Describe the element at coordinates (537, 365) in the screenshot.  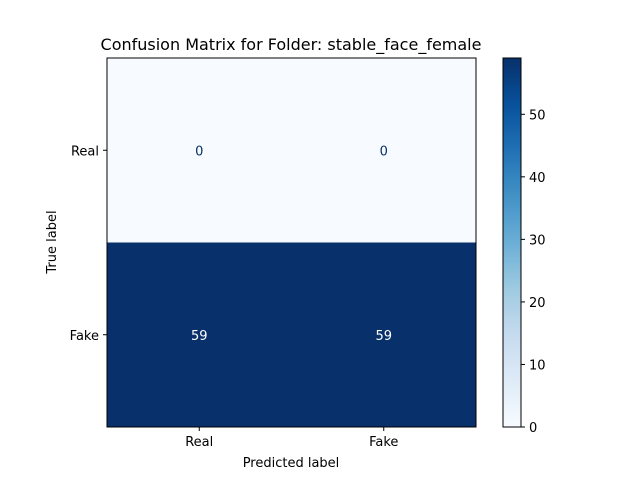
I see `colorbar-tick-label: 10` at that location.